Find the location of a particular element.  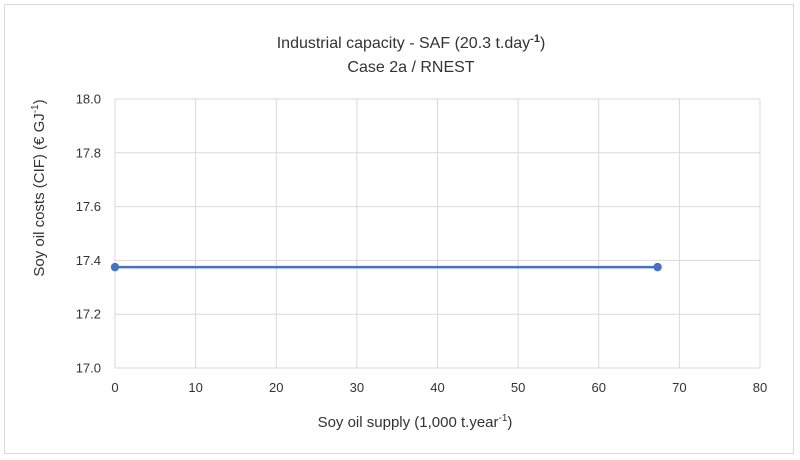

y-tick-label: 17.4 is located at coordinates (88, 260).